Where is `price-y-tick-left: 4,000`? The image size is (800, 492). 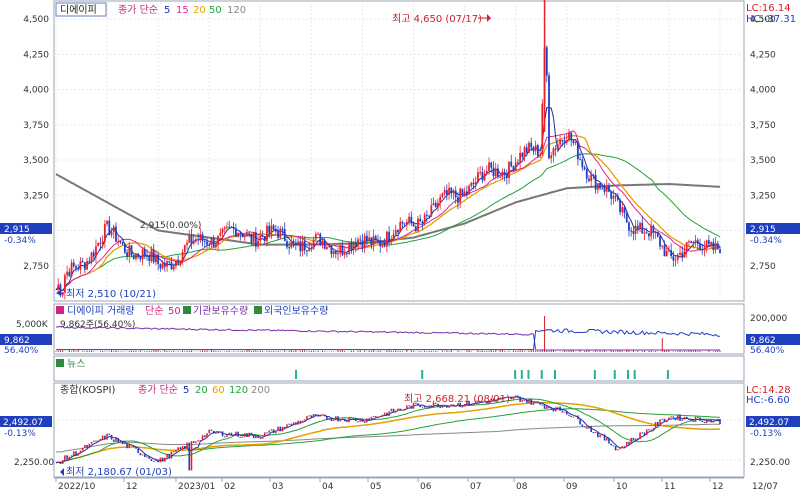
price-y-tick-left: 4,000 is located at coordinates (36, 91).